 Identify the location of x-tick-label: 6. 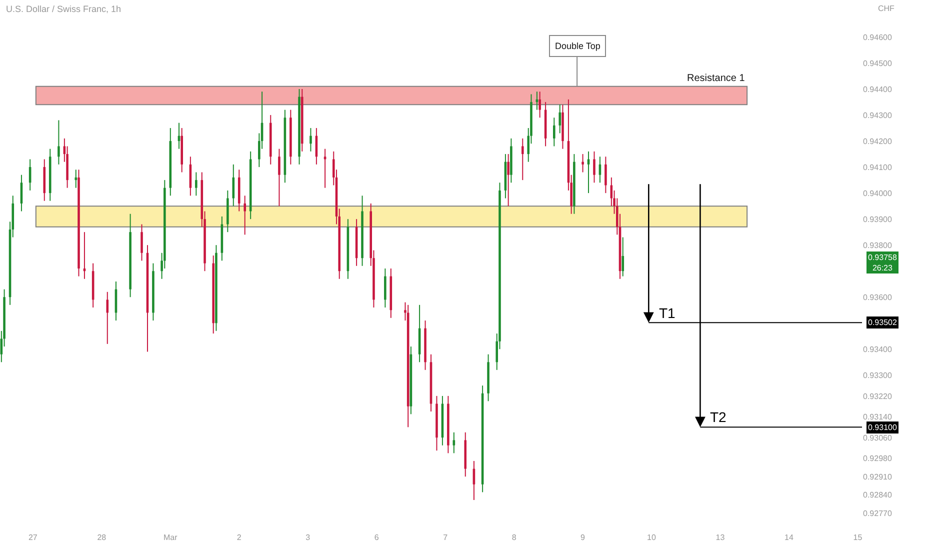
(377, 537).